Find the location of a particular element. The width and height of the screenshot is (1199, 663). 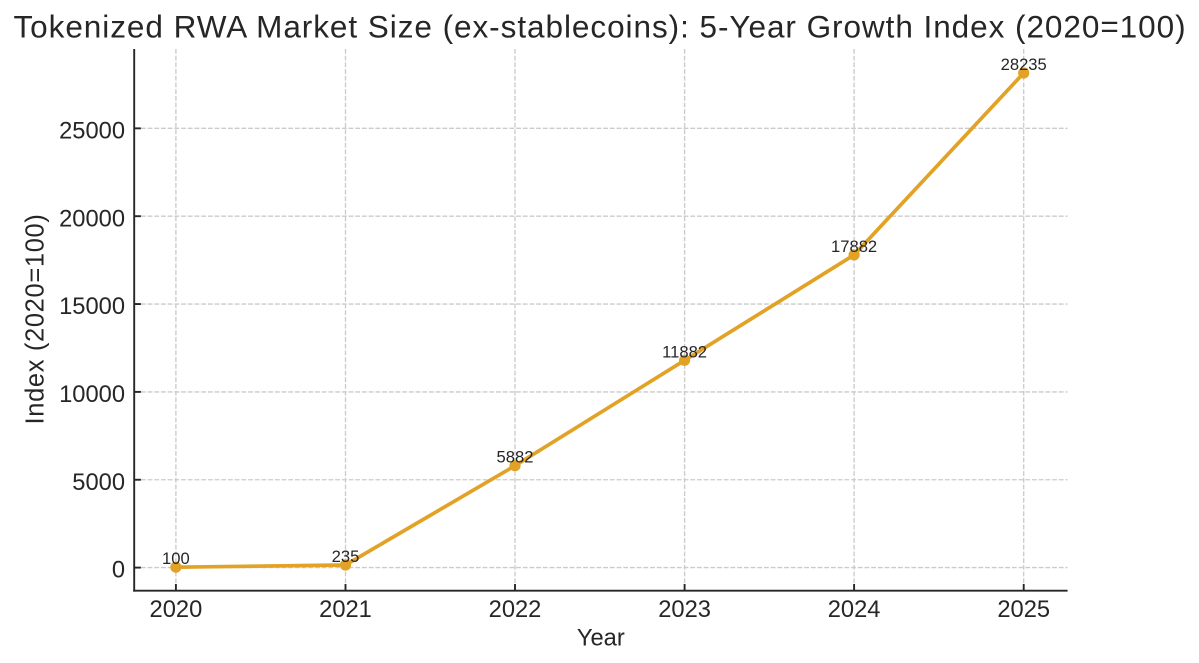

svg-text: 2025 is located at coordinates (1023, 610).